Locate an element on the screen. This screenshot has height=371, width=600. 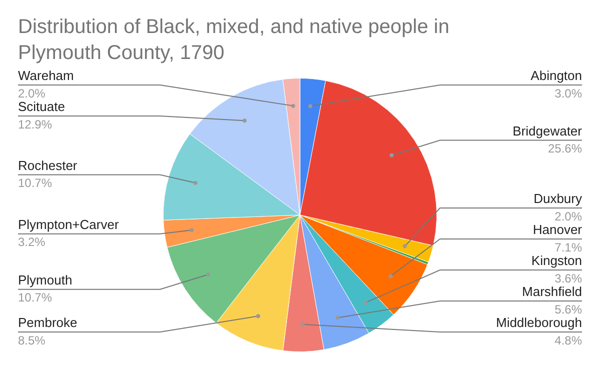
slice-label: Plympton+Carver is located at coordinates (69, 224).